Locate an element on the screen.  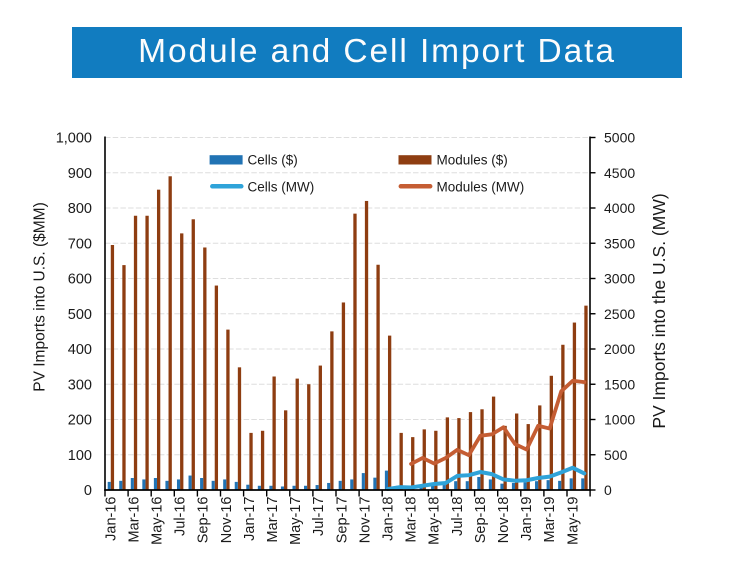
svg-text: Mar-17 is located at coordinates (273, 520).